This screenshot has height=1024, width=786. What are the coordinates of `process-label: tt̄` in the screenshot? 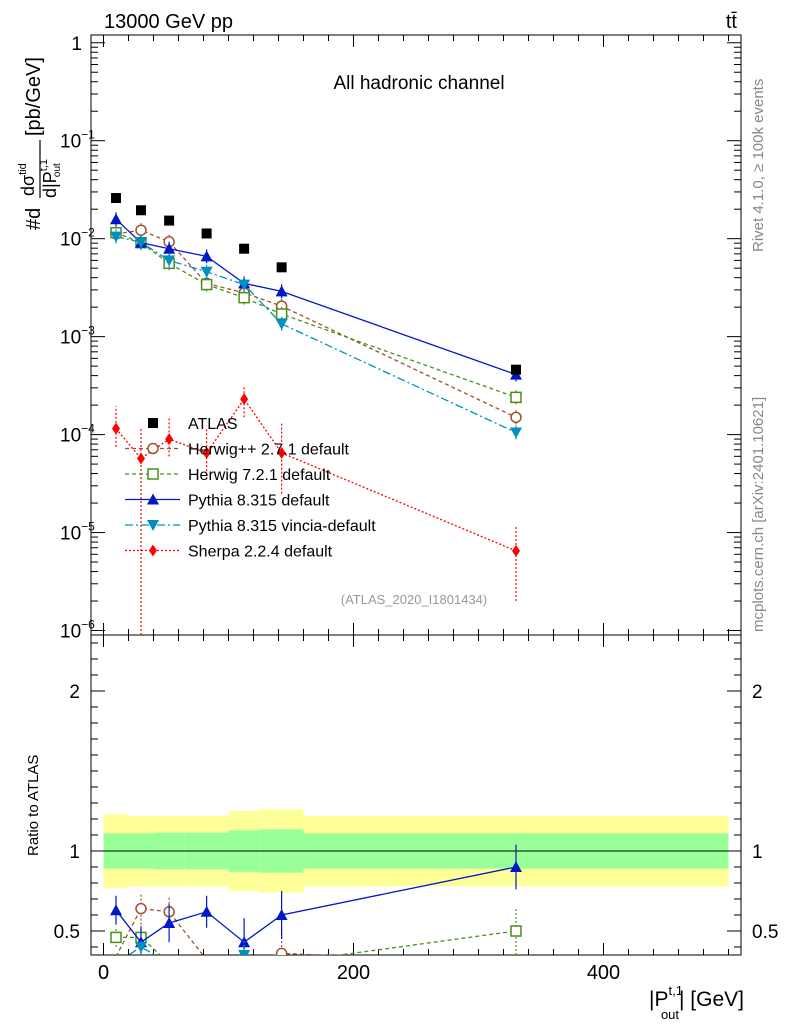 It's located at (732, 22).